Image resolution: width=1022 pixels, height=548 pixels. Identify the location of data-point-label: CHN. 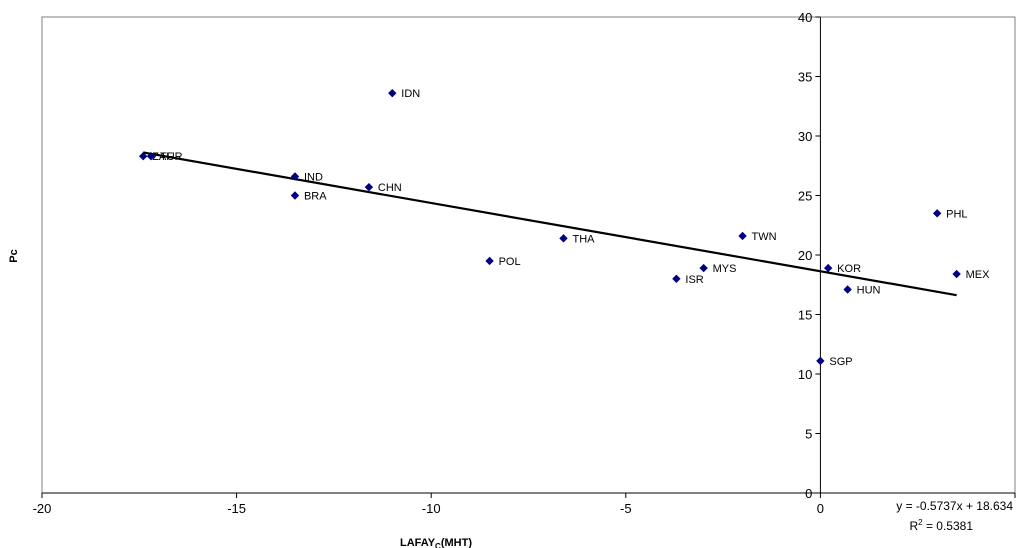
(390, 188).